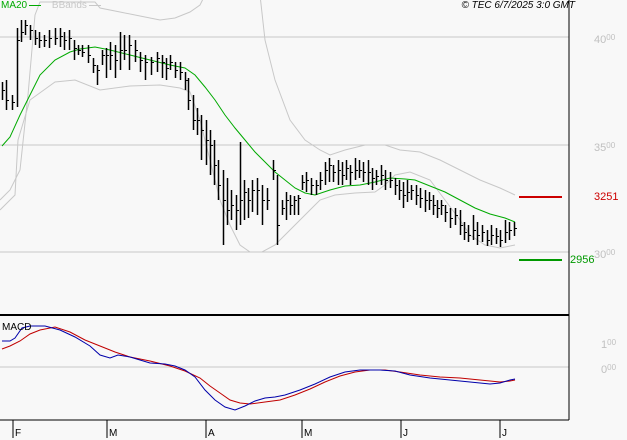 The height and width of the screenshot is (440, 627). Describe the element at coordinates (69, 5) in the screenshot. I see `legend-bbands-label: BBands` at that location.